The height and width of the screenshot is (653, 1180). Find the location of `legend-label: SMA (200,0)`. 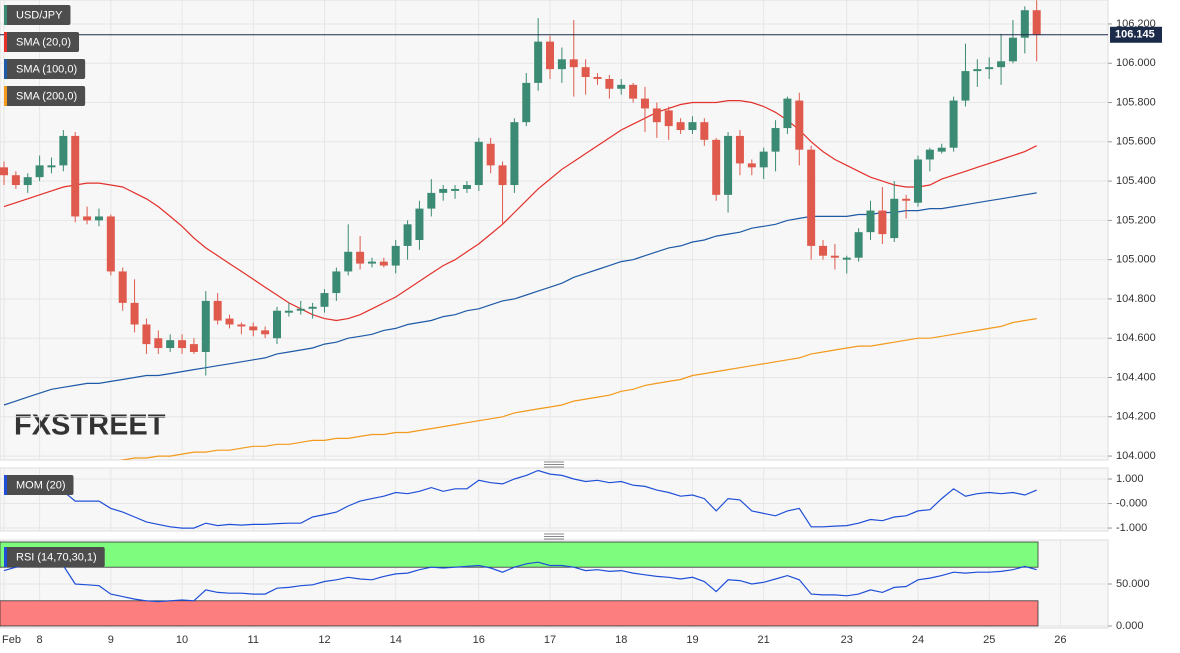

legend-label: SMA (200,0) is located at coordinates (46, 96).